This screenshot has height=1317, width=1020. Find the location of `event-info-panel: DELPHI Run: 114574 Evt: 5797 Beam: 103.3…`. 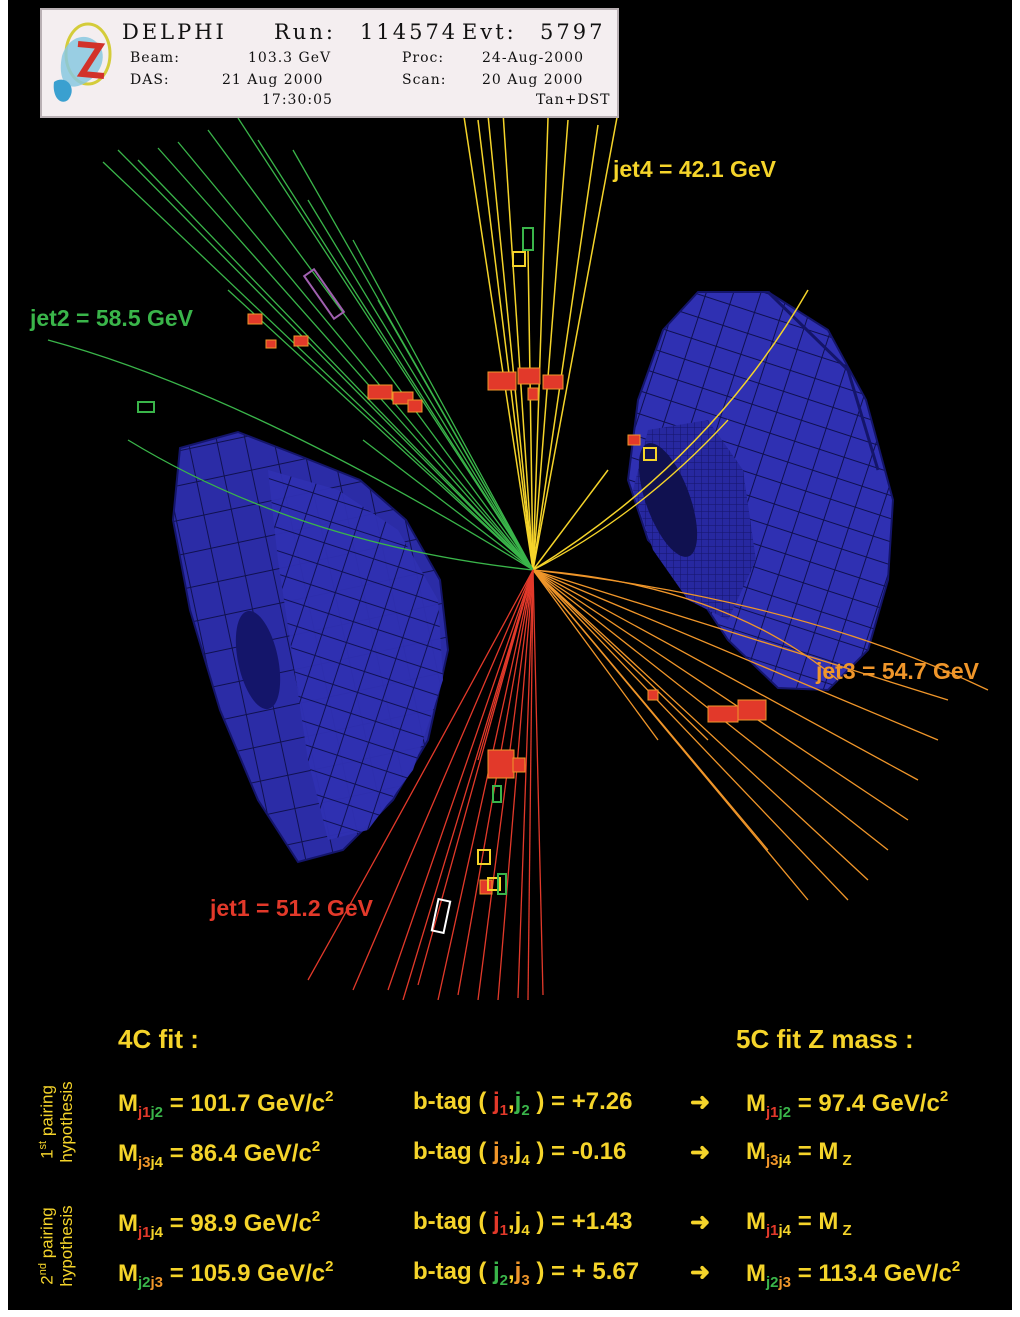

event-info-panel: DELPHI Run: 114574 Evt: 5797 Beam: 103.3… is located at coordinates (329, 63).